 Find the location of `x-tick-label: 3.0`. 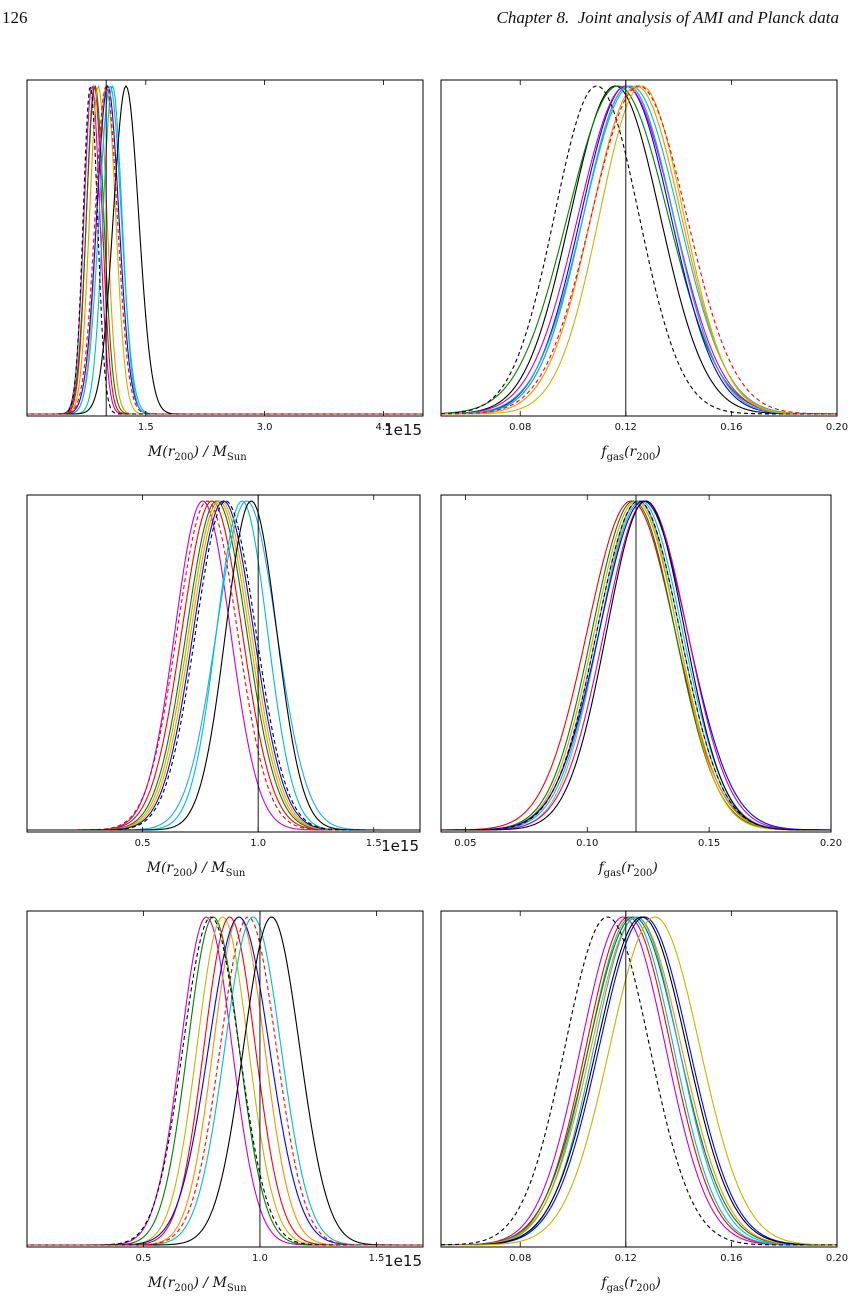

x-tick-label: 3.0 is located at coordinates (265, 427).